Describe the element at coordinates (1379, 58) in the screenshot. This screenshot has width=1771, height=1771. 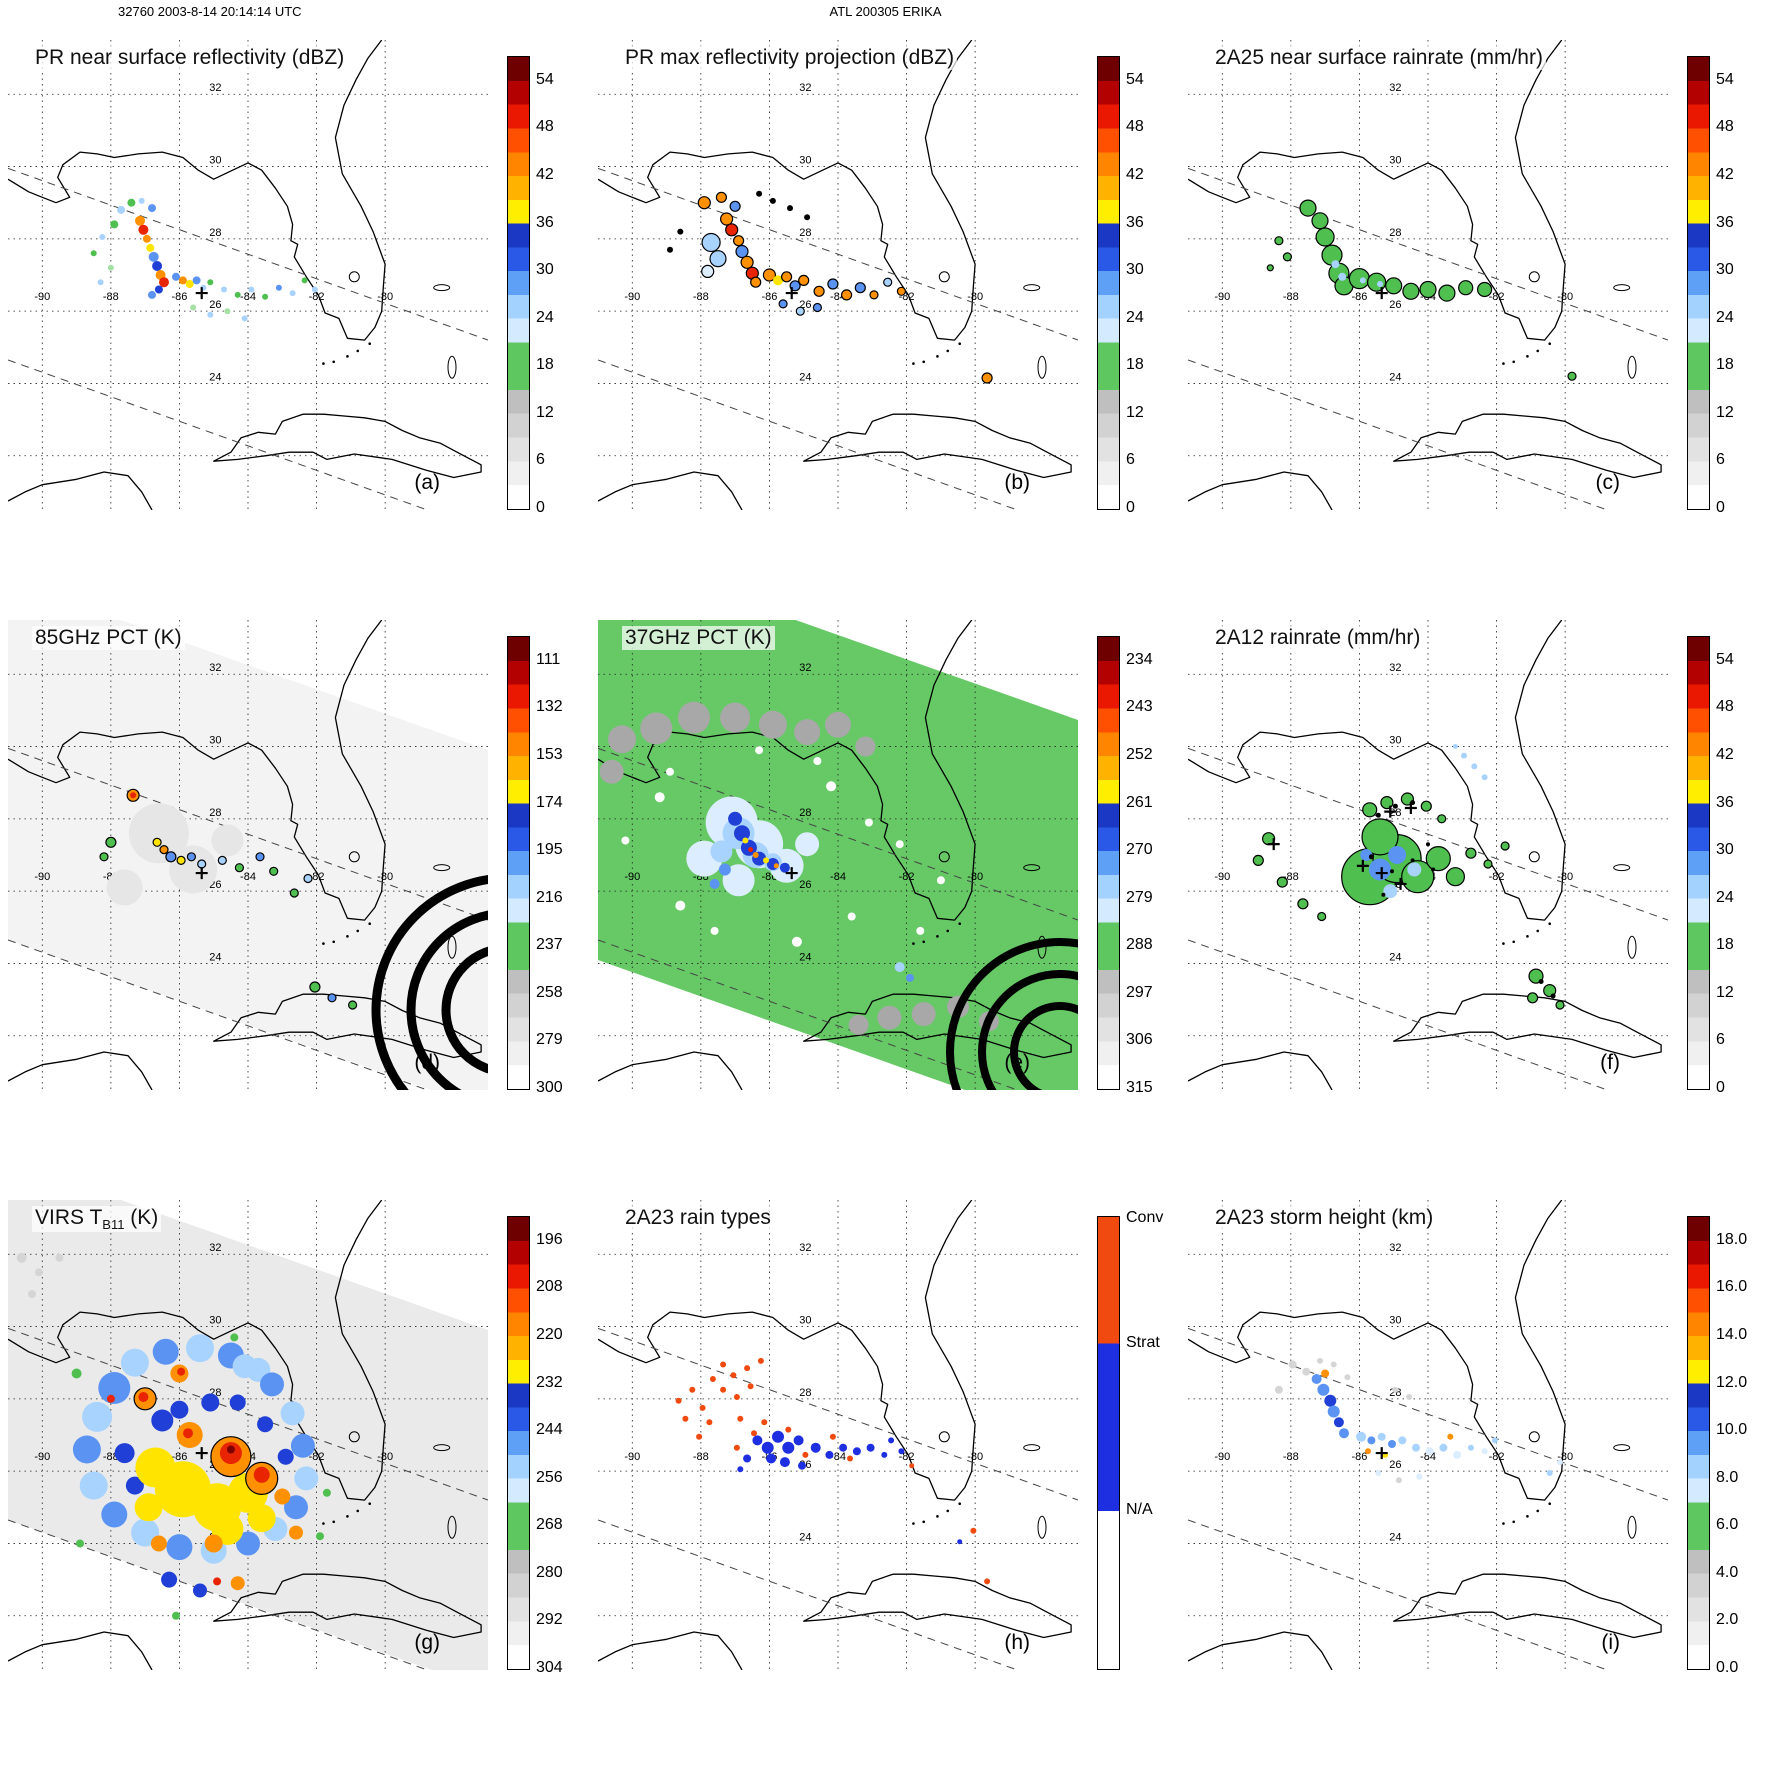
I see `panel-title-c: 2A25 near surface rainrate (mm/hr)` at that location.